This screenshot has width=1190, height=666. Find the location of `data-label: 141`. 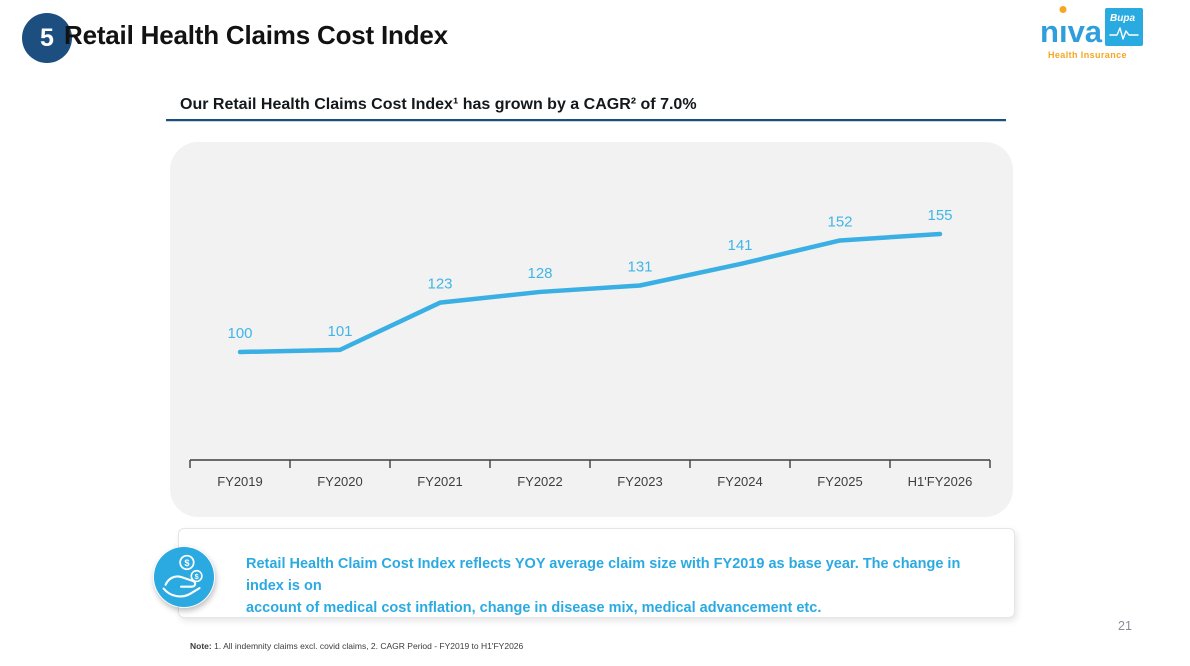

data-label: 141 is located at coordinates (739, 245).